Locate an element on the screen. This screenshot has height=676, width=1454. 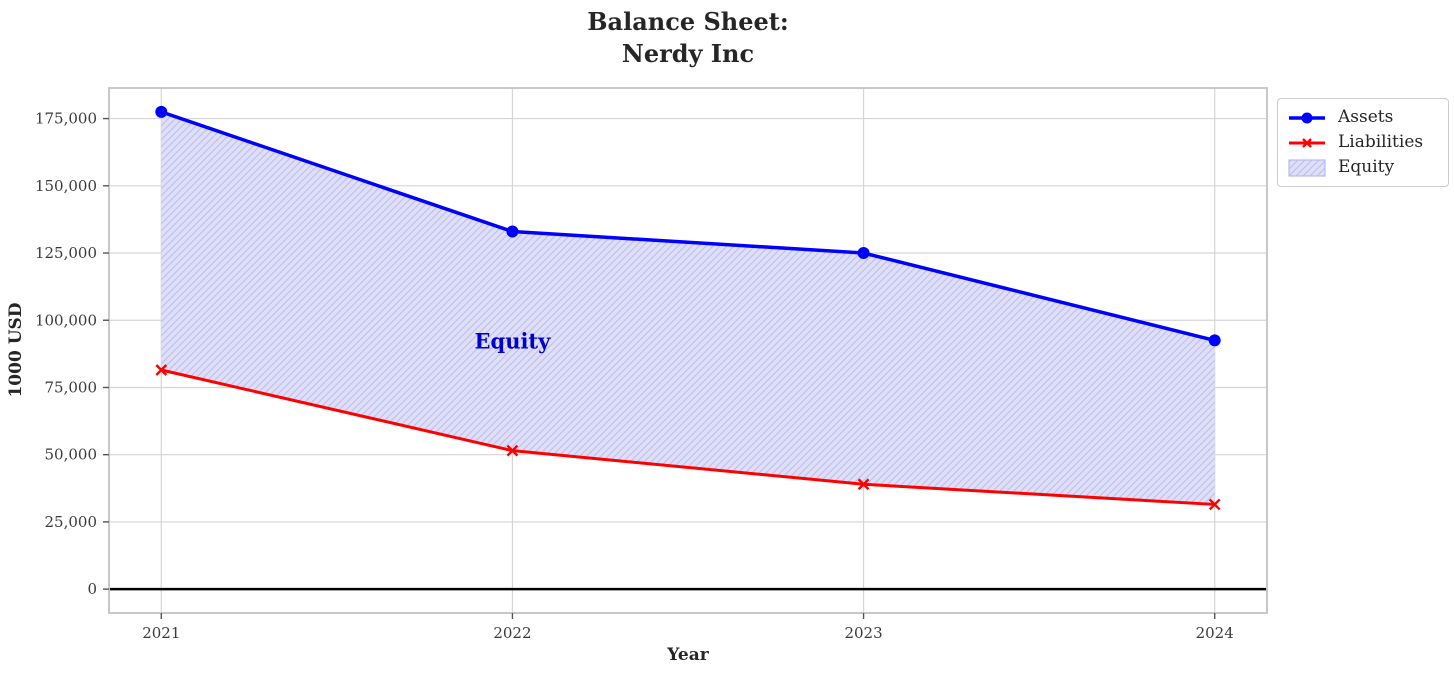
chart-title: Balance Sheet: Nerdy Inc is located at coordinates (688, 37).